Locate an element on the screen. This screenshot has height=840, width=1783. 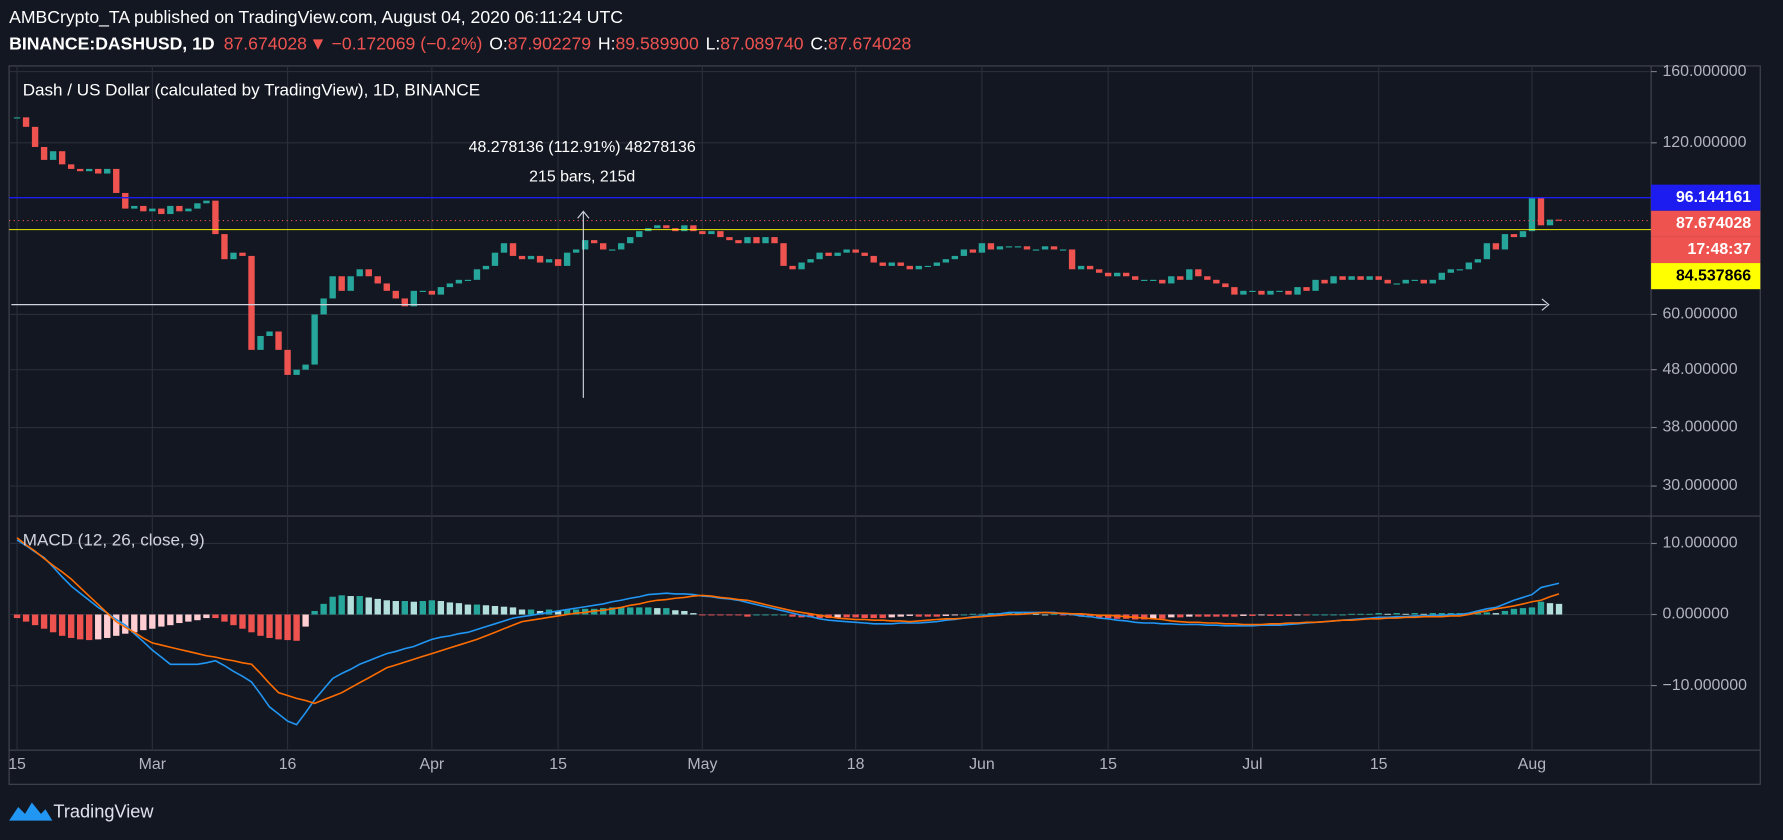
ohlc-value: 87.089740 is located at coordinates (761, 43).